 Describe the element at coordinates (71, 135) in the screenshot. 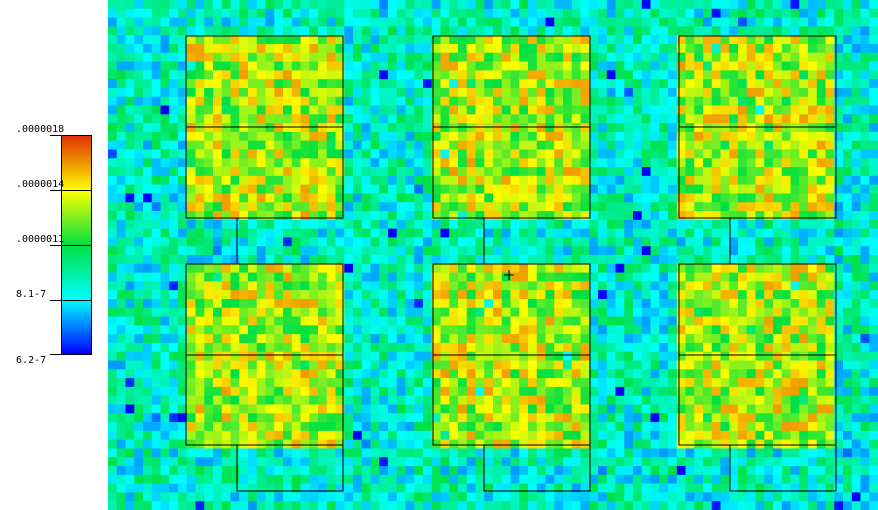

I see `colorbar-tick-mark` at that location.